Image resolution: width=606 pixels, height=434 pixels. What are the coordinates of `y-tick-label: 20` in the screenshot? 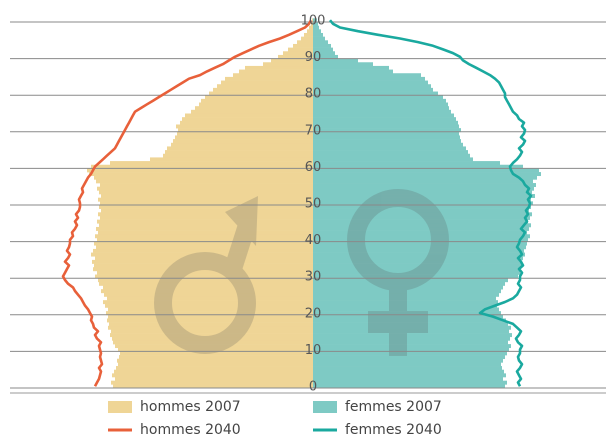 It's located at (313, 313).